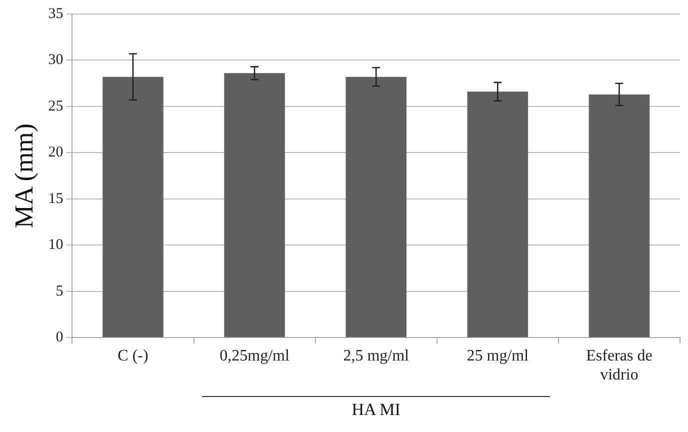 This screenshot has height=432, width=688. What do you see at coordinates (56, 106) in the screenshot?
I see `y-tick-label: 25` at bounding box center [56, 106].